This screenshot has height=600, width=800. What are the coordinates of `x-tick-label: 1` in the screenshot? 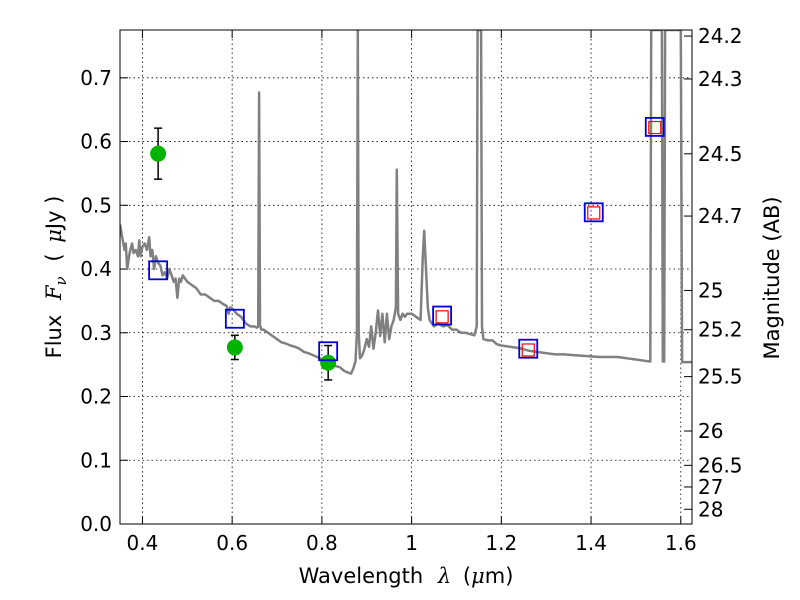 It's located at (411, 543).